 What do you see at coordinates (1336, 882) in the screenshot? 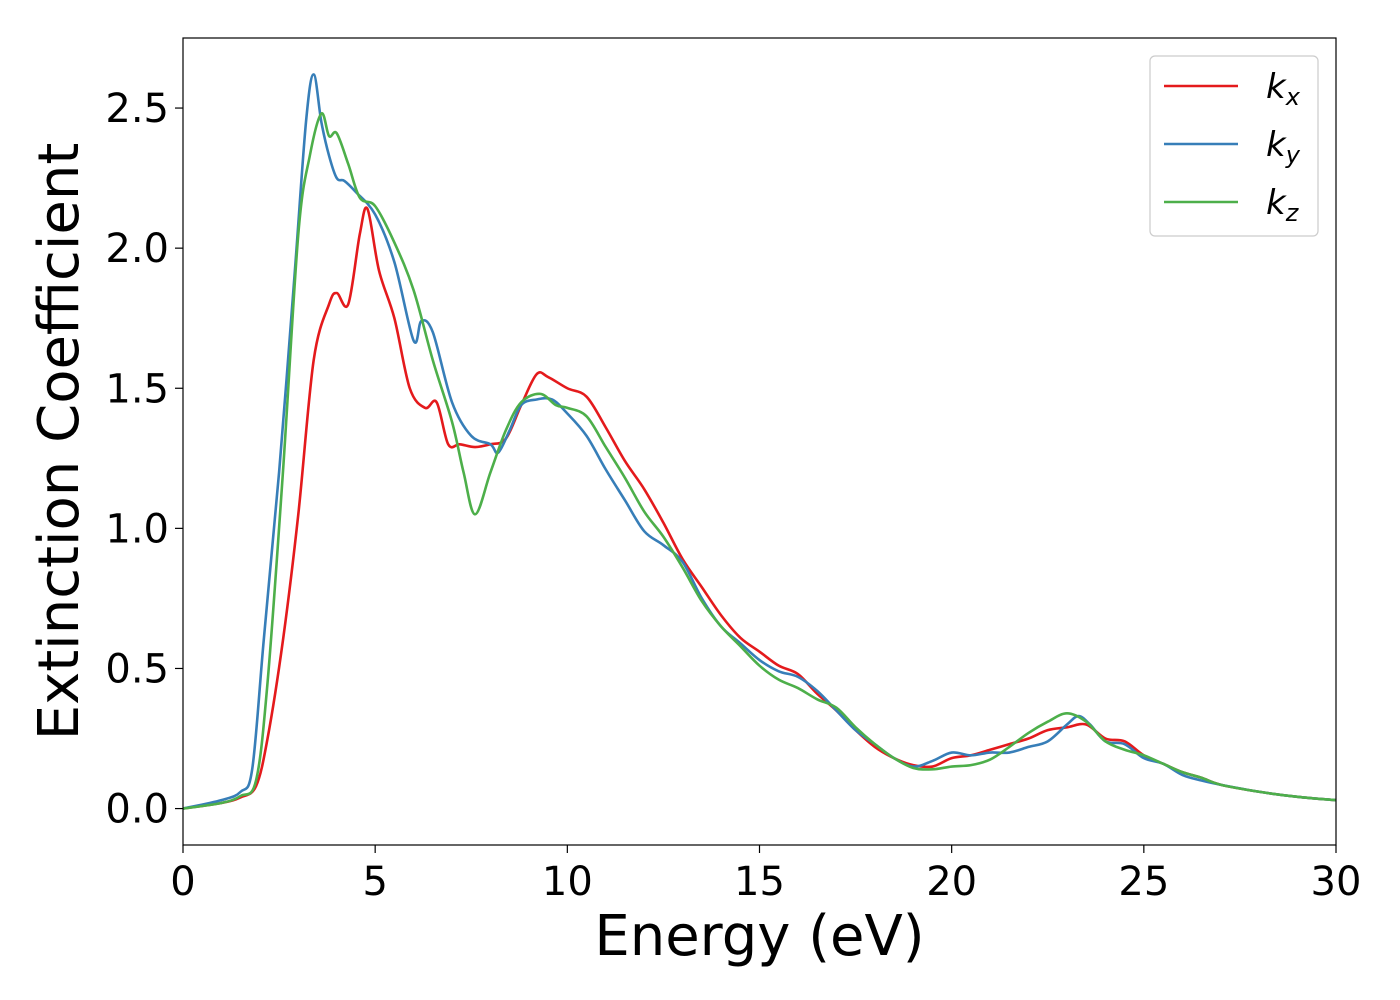
I see `x-tick-label: 30` at bounding box center [1336, 882].